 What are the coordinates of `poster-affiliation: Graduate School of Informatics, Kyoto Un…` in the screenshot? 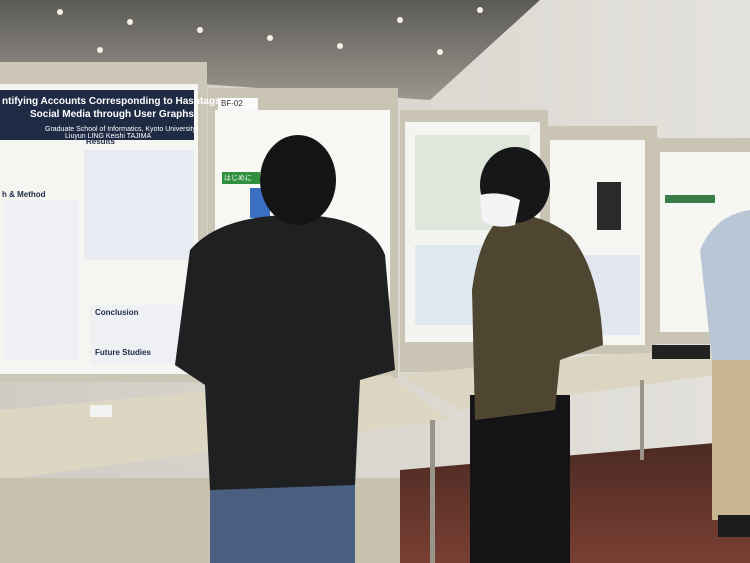 It's located at (120, 129).